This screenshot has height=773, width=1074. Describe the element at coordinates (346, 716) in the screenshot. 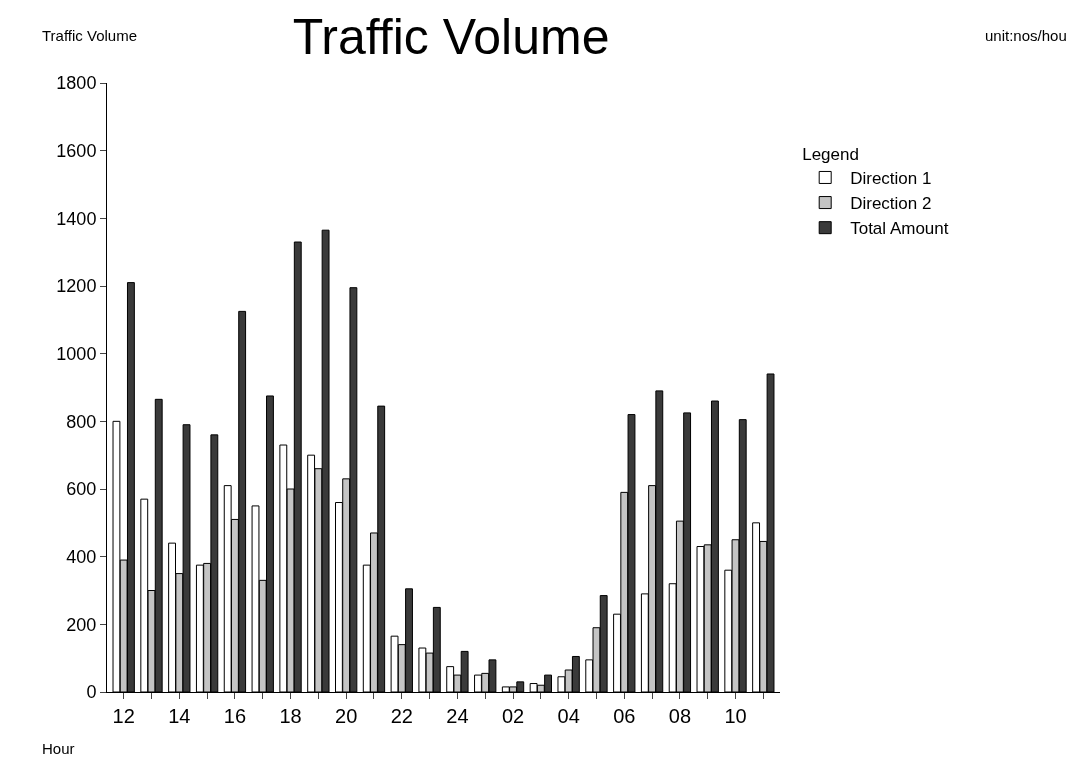

I see `x-tick-label: 20` at that location.